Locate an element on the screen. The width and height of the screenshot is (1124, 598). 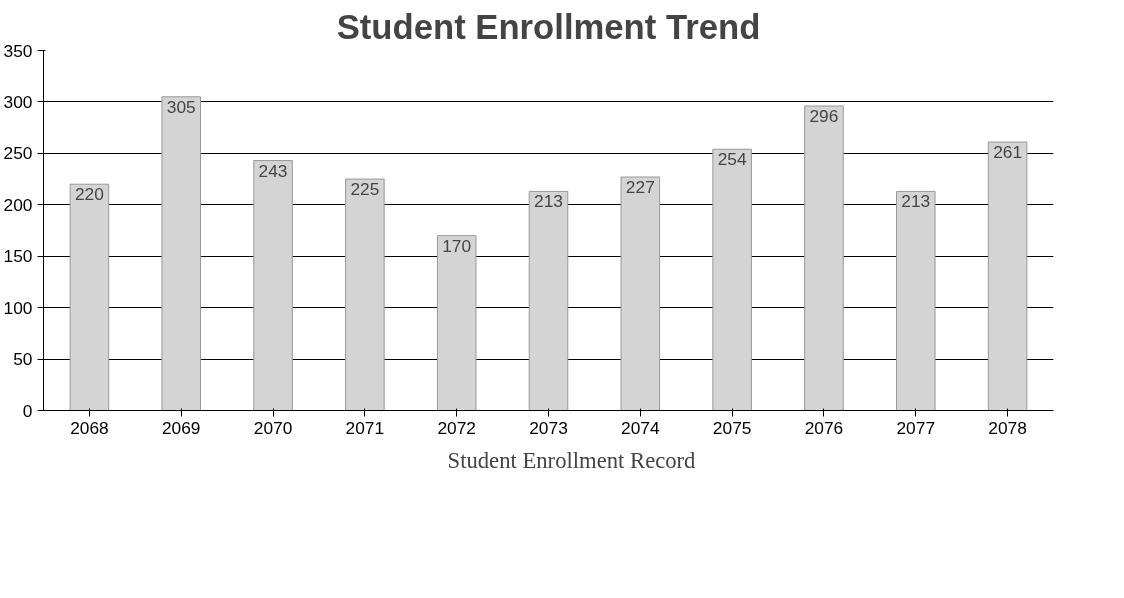
x-tick-label: 2069 is located at coordinates (181, 427).